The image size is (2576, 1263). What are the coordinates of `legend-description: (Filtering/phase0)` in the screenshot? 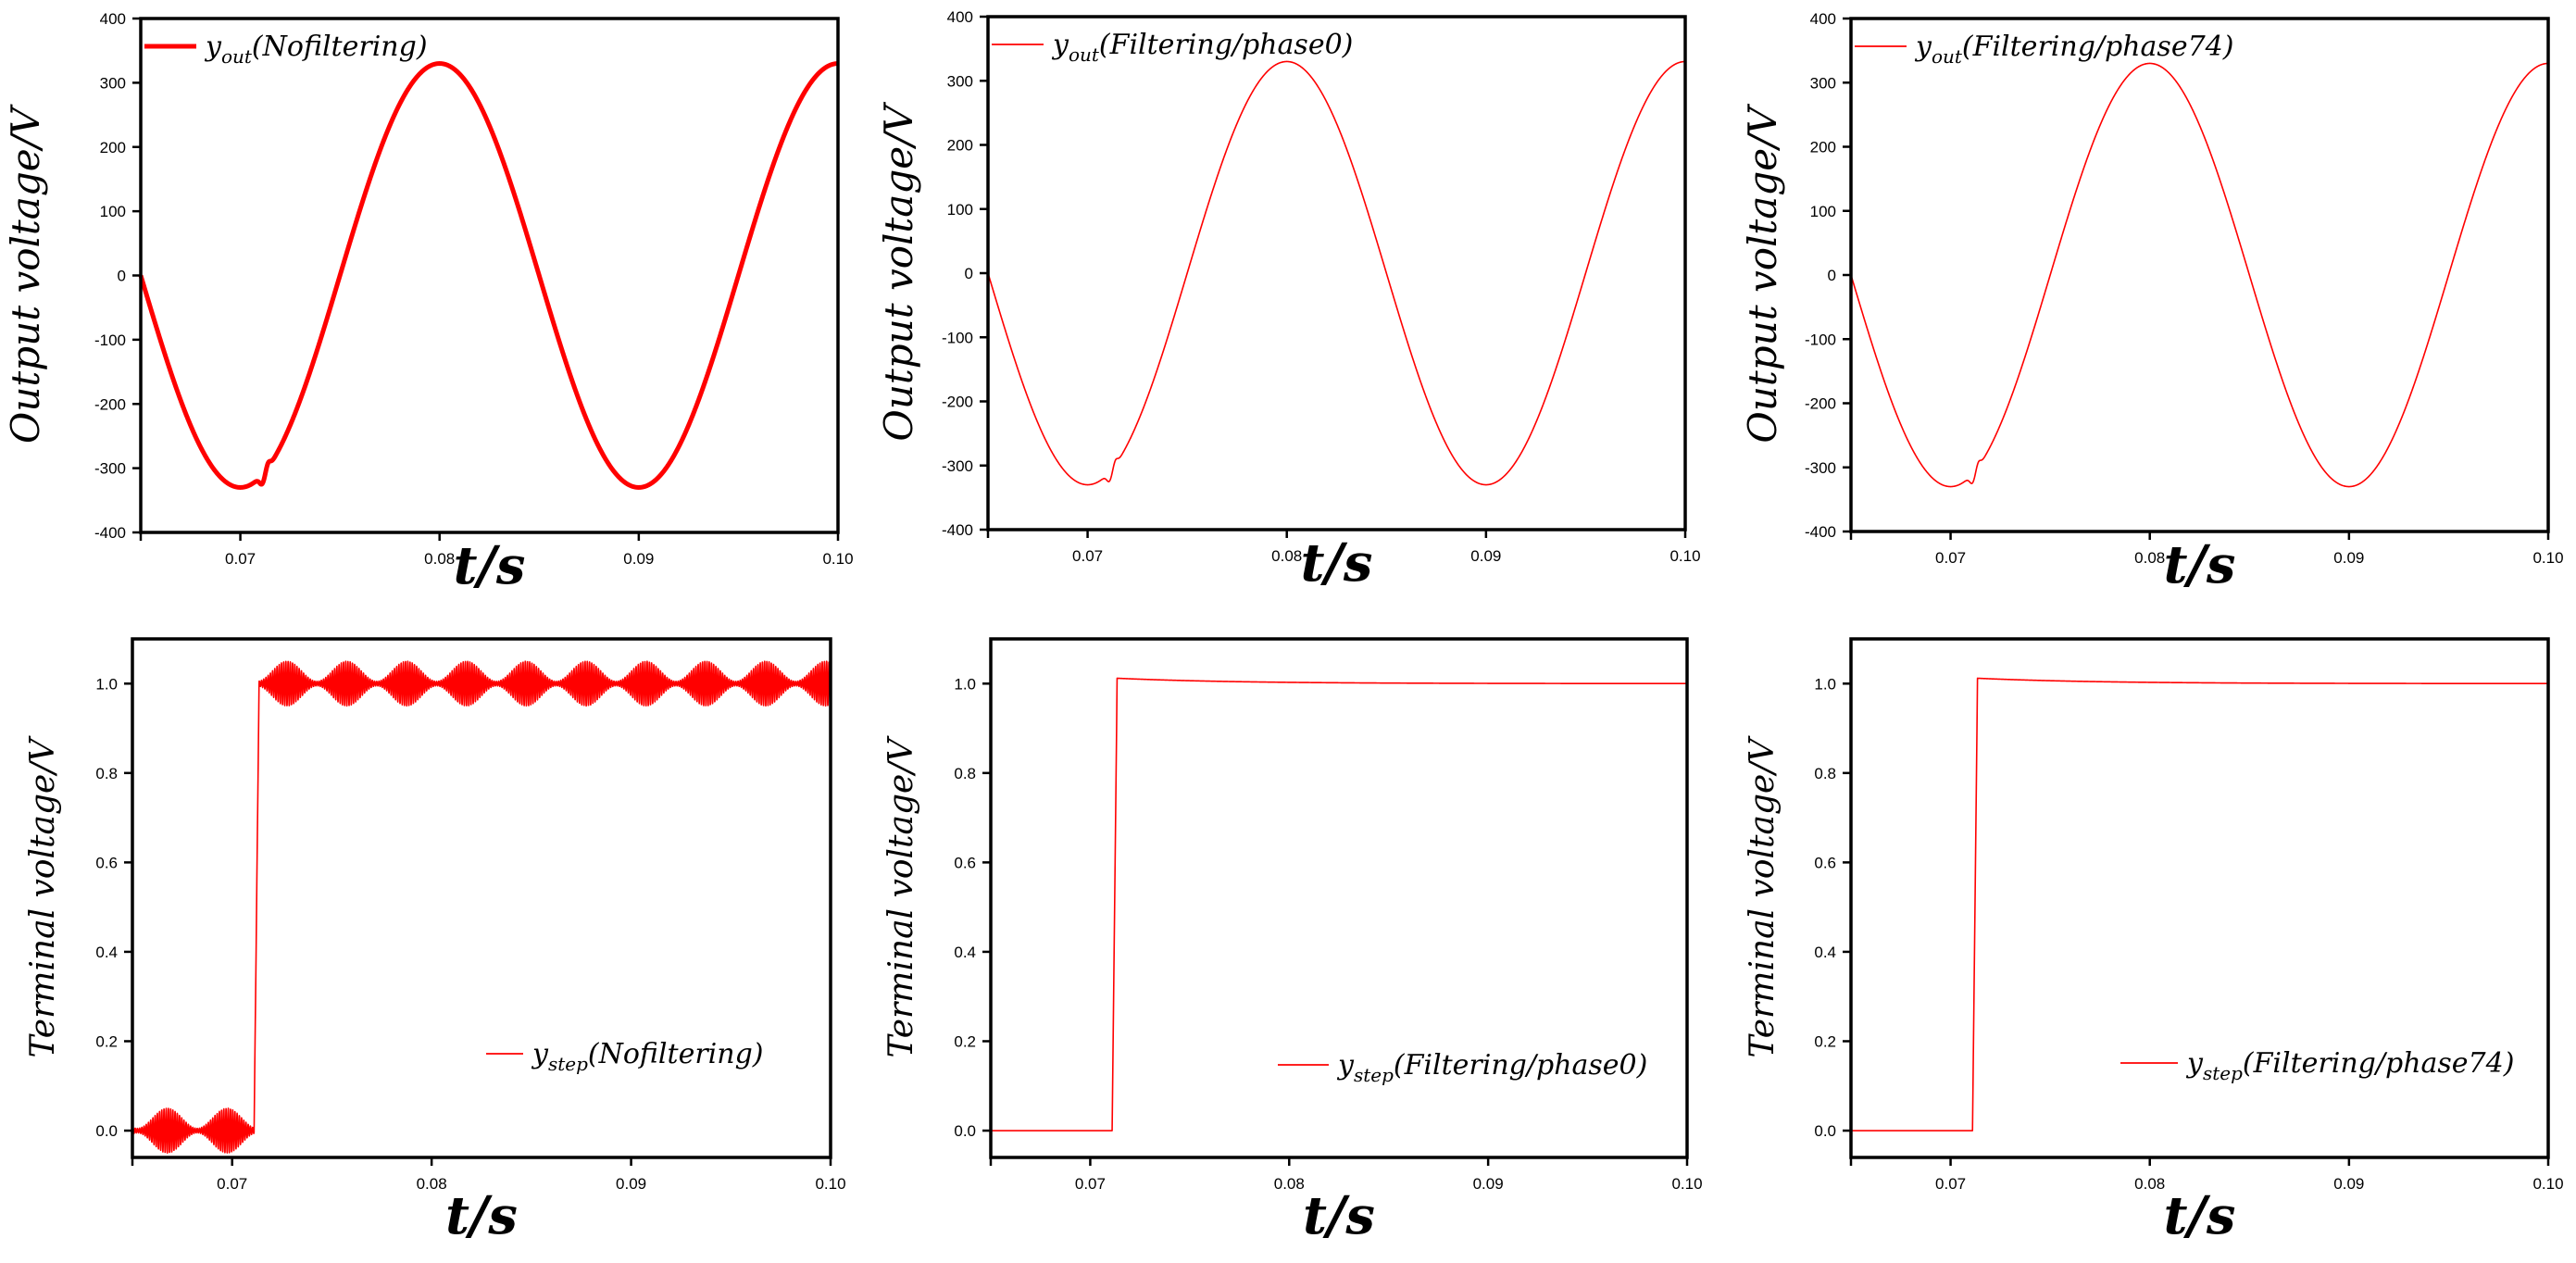 It's located at (1226, 45).